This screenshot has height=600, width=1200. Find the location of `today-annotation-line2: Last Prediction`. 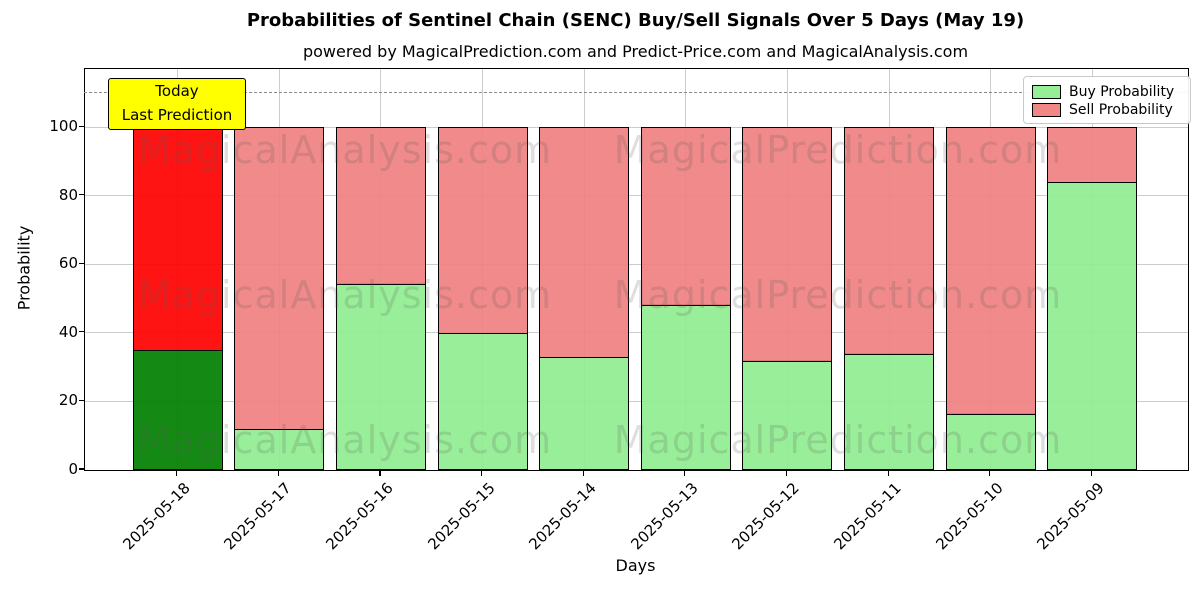

today-annotation-line2: Last Prediction is located at coordinates (177, 115).